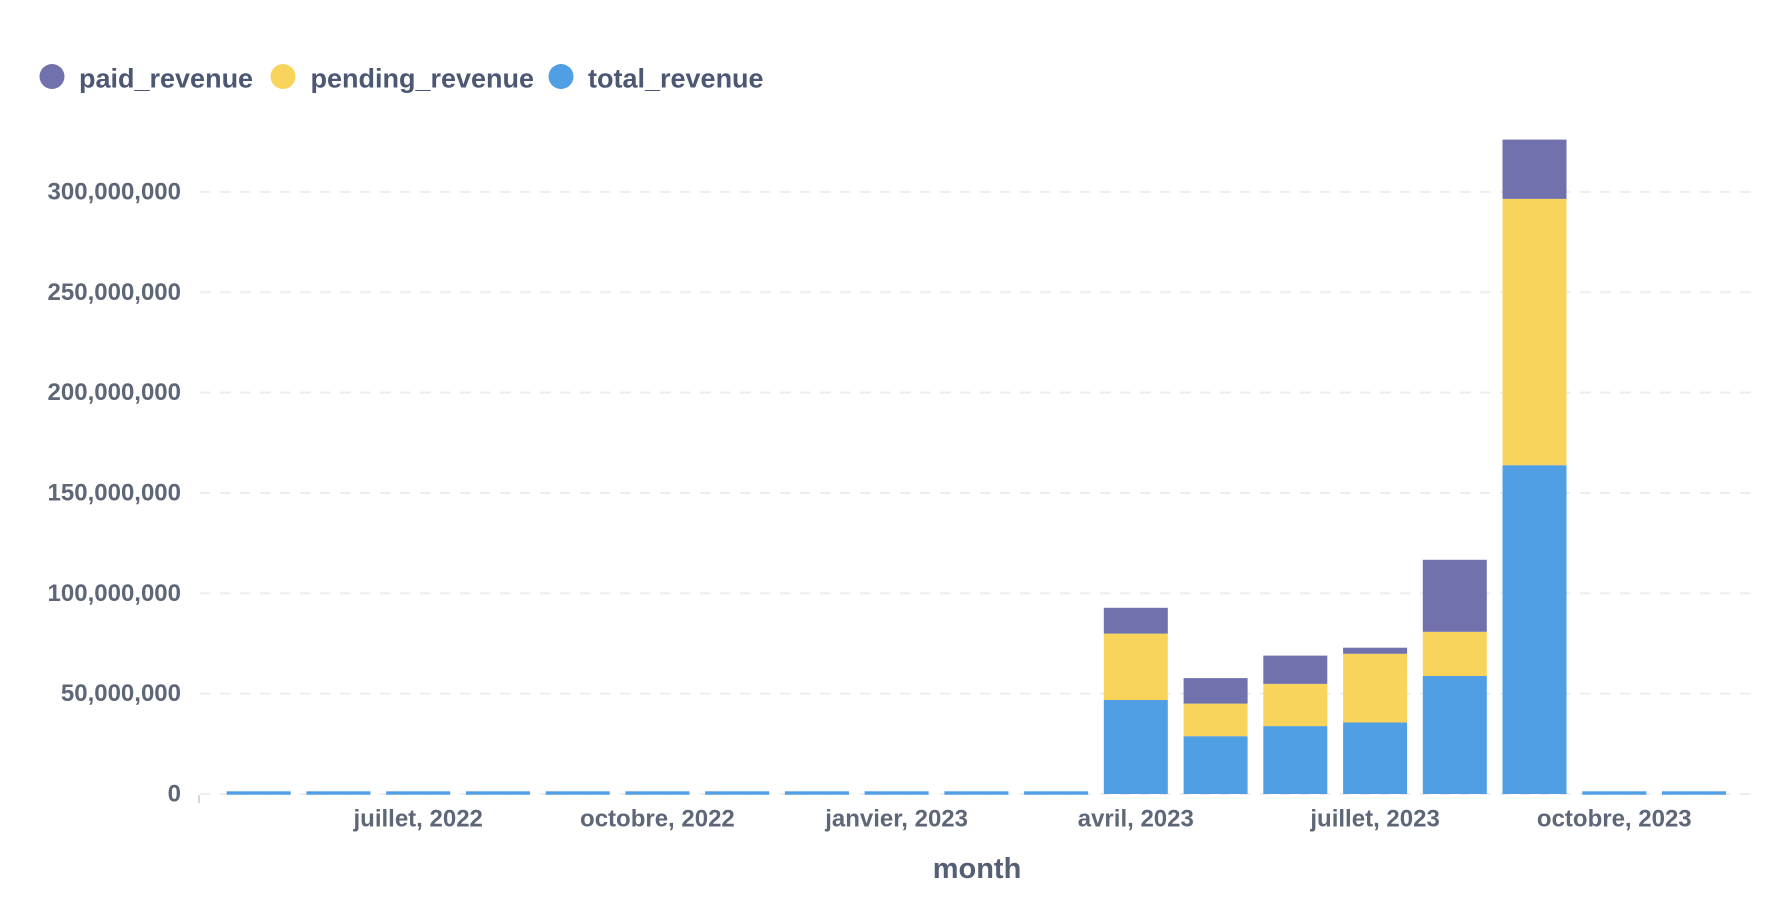  What do you see at coordinates (174, 794) in the screenshot?
I see `svg-text: 0` at bounding box center [174, 794].